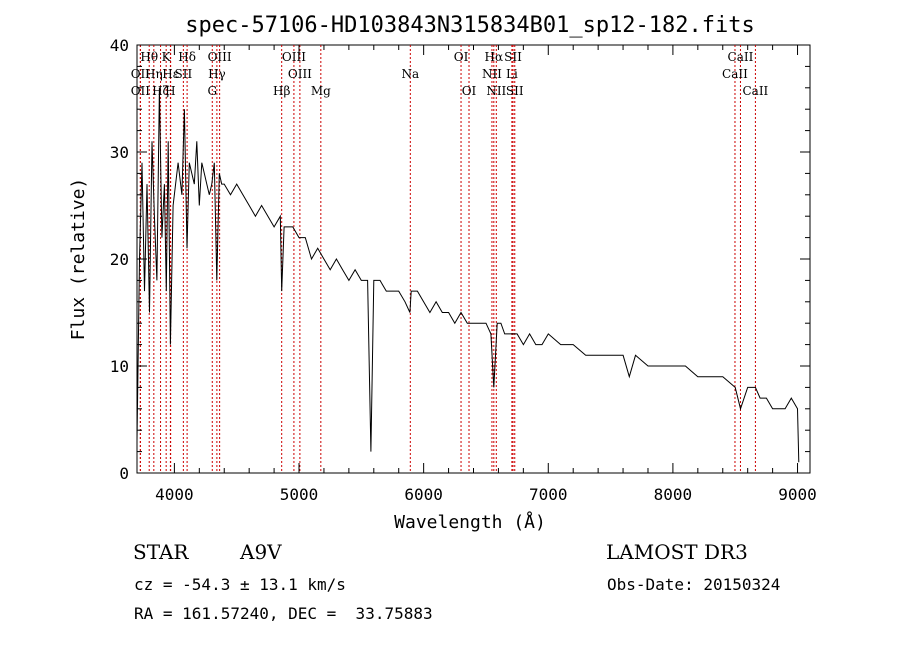 The height and width of the screenshot is (649, 900). What do you see at coordinates (174, 494) in the screenshot?
I see `x-tick-label: 4000` at bounding box center [174, 494].